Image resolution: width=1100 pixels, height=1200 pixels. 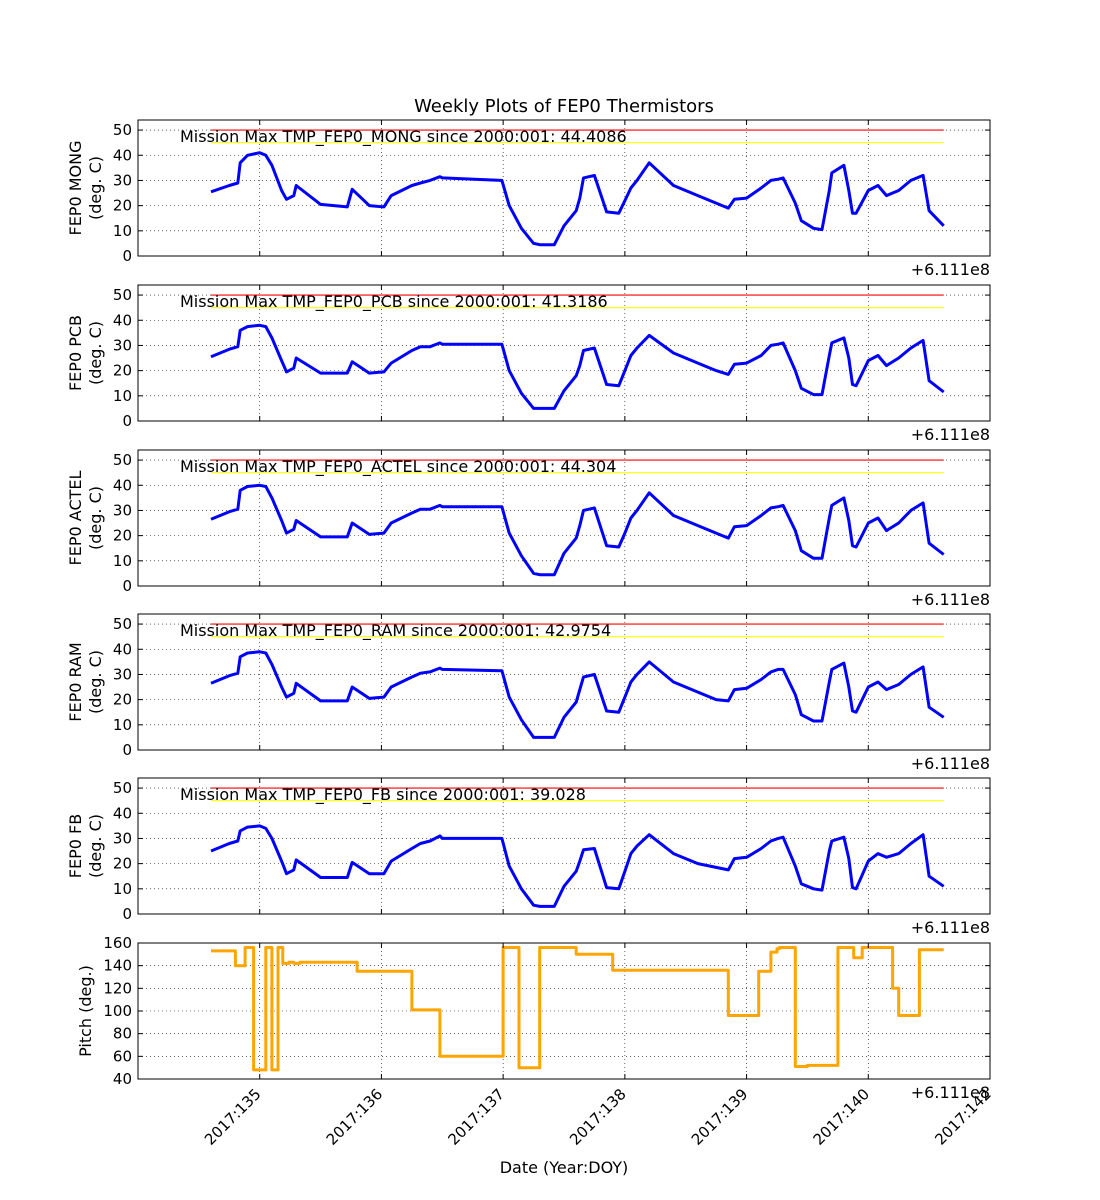 I want to click on y-tick-label: 120, so click(x=117, y=988).